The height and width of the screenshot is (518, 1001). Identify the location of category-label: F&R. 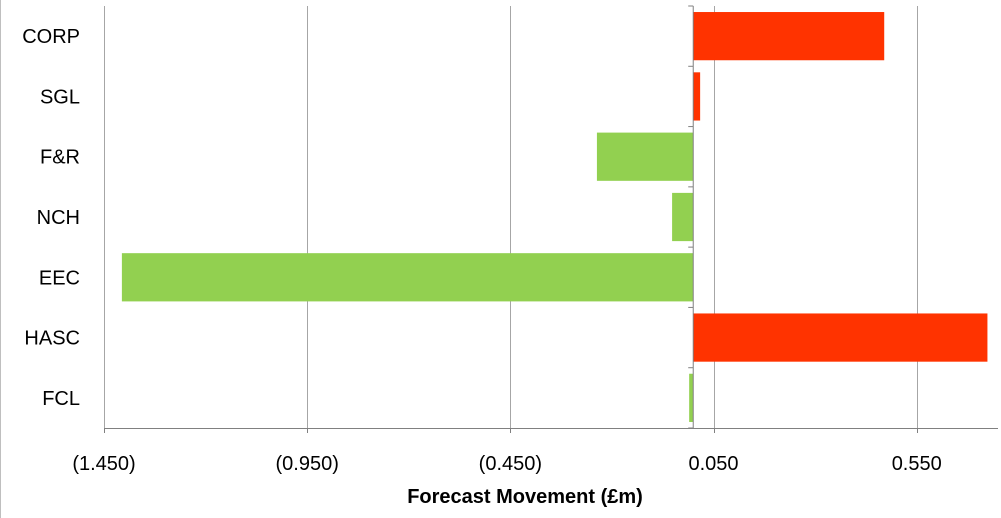
(60, 158).